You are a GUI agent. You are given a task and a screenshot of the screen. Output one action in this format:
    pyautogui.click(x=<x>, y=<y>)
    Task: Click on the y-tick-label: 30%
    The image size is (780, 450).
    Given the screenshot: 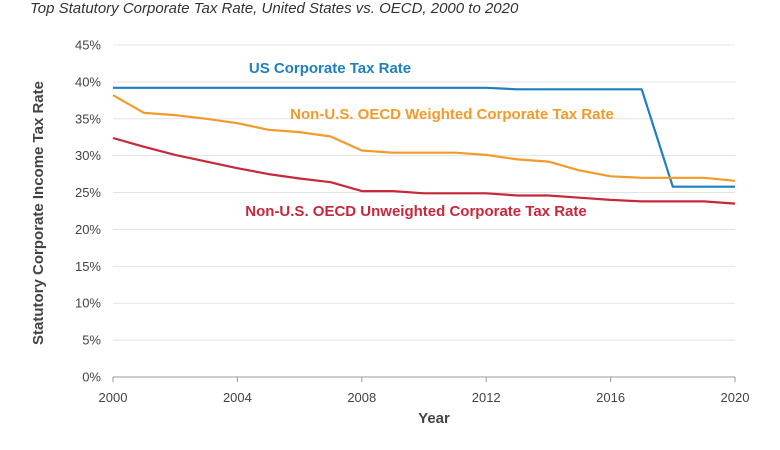 What is the action you would take?
    pyautogui.click(x=88, y=155)
    